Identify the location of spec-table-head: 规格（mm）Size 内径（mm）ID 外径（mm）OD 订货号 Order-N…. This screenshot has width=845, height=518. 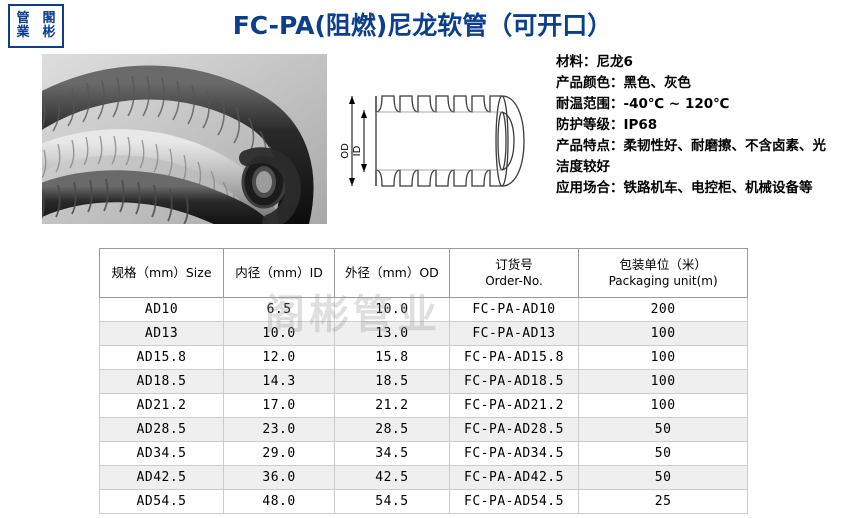
(423, 273).